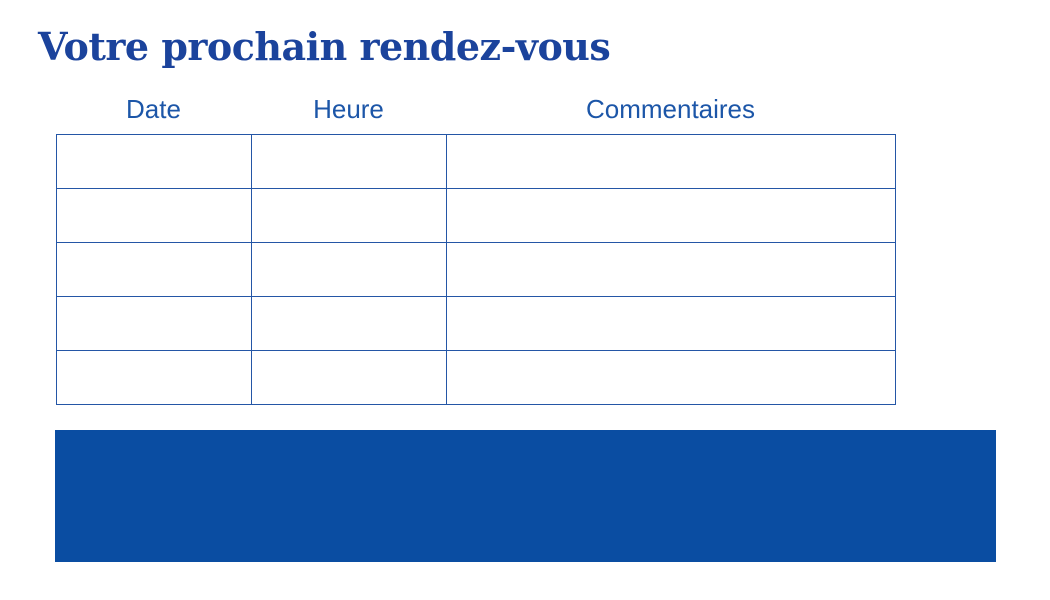  What do you see at coordinates (348, 109) in the screenshot?
I see `column-header-heure: Heure` at bounding box center [348, 109].